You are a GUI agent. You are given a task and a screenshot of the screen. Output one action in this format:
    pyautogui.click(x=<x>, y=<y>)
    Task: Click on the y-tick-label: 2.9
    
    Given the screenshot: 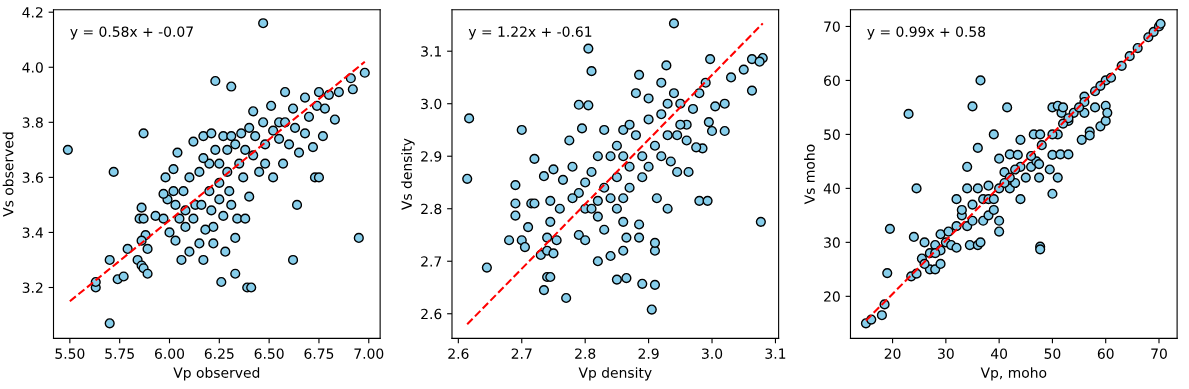 What is the action you would take?
    pyautogui.click(x=431, y=156)
    